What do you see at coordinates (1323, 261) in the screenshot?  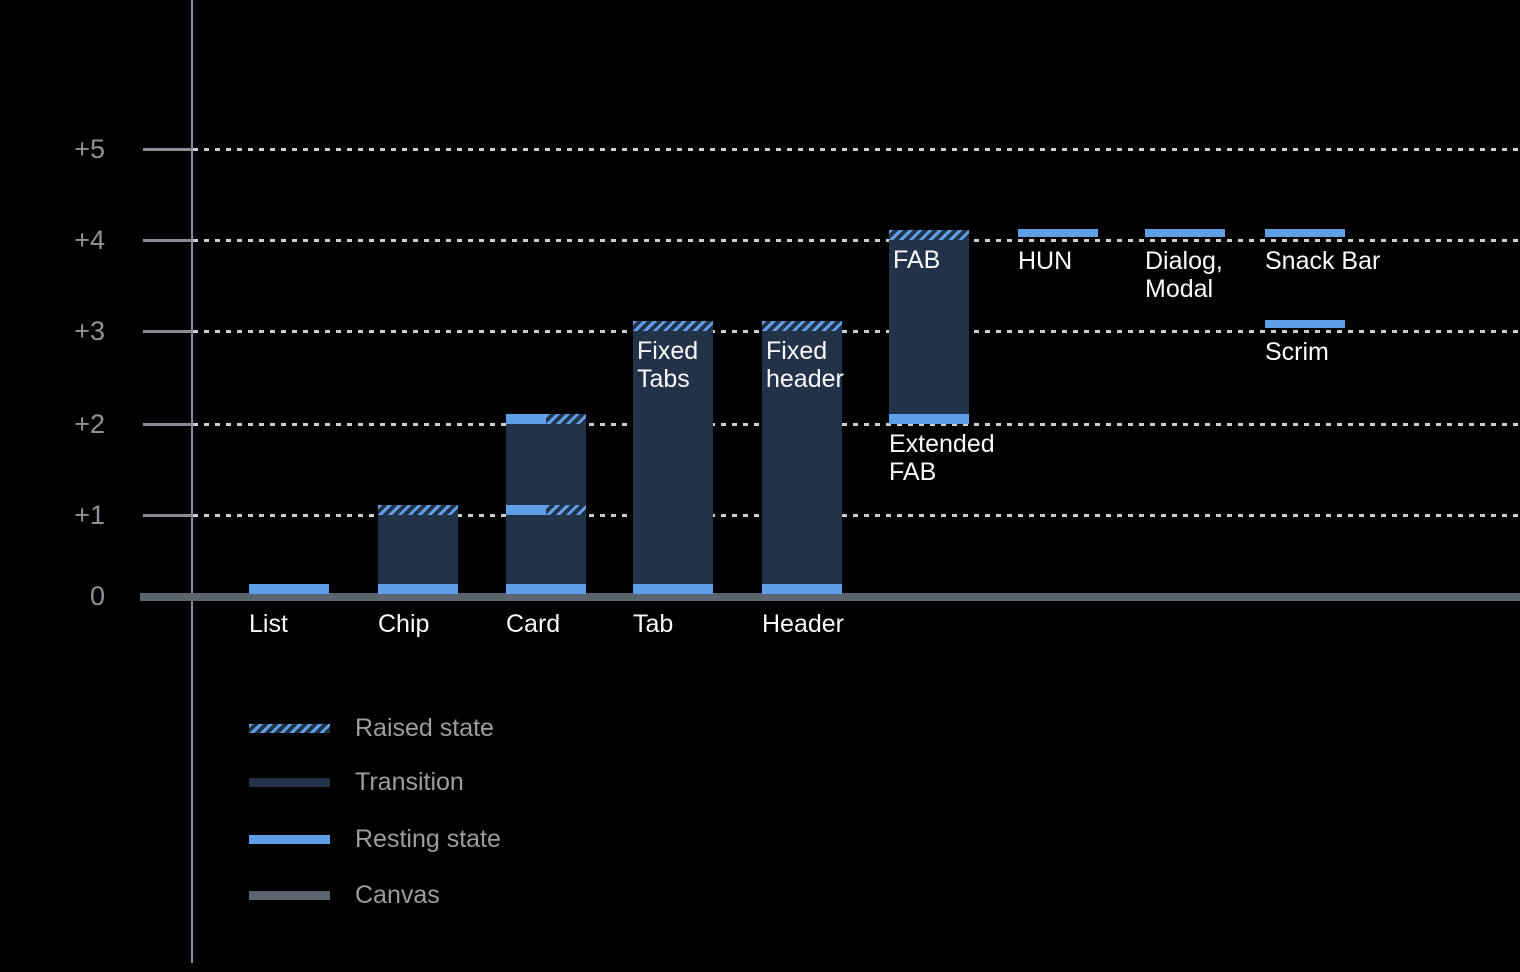 I see `bar-label-snack-bar: Snack Bar` at bounding box center [1323, 261].